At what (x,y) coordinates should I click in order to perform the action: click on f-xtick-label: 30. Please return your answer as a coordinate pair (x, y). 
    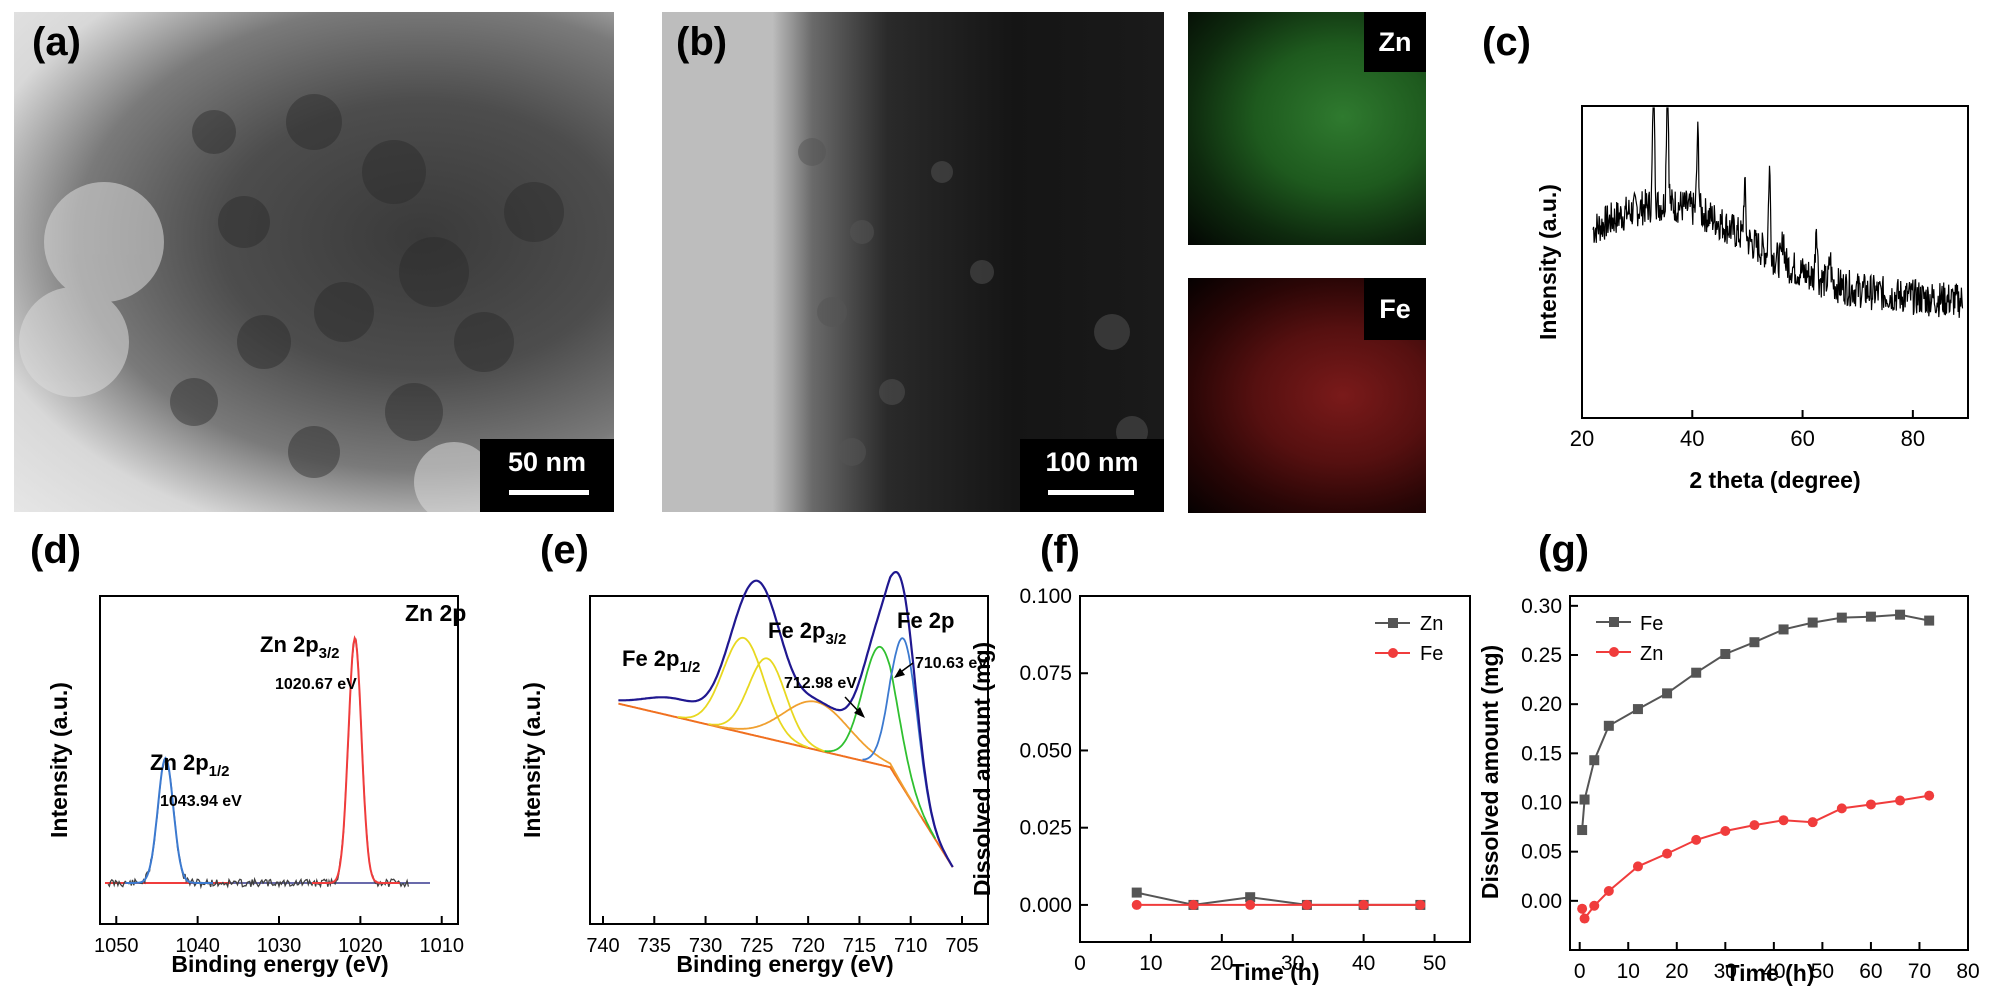
    Looking at the image, I should click on (1292, 963).